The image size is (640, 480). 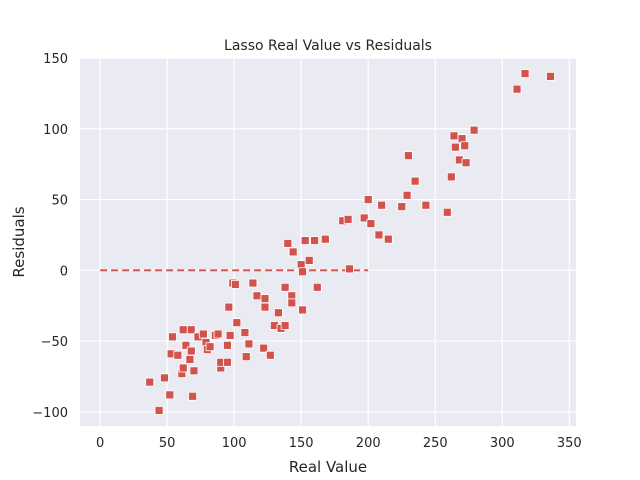 I want to click on x-tick-labels: 0 50 100 150 200 250 300 350, so click(x=339, y=443).